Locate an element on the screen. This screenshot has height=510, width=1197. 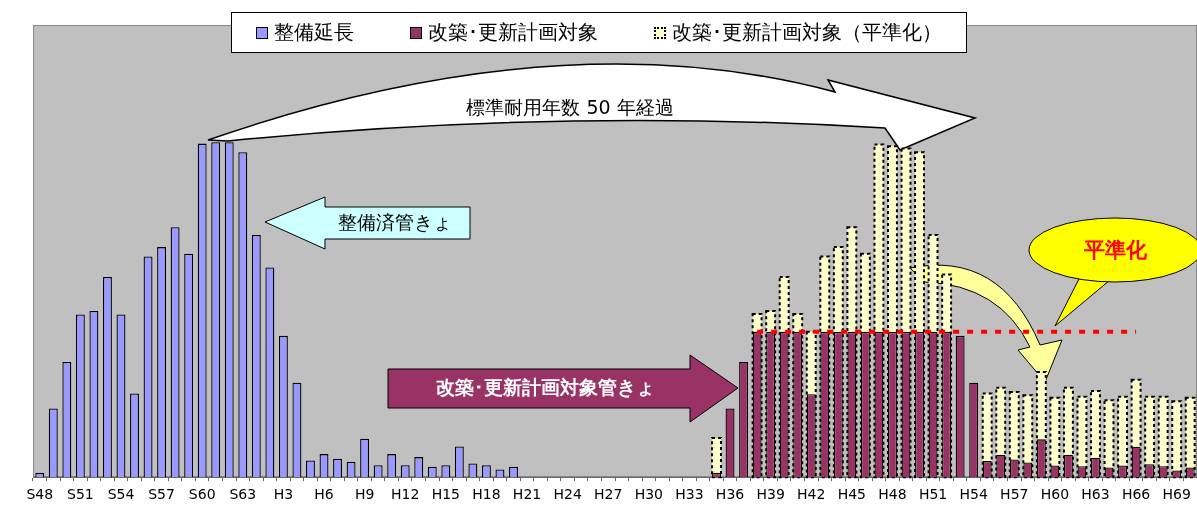
x-tick-label: H63 is located at coordinates (1095, 494).